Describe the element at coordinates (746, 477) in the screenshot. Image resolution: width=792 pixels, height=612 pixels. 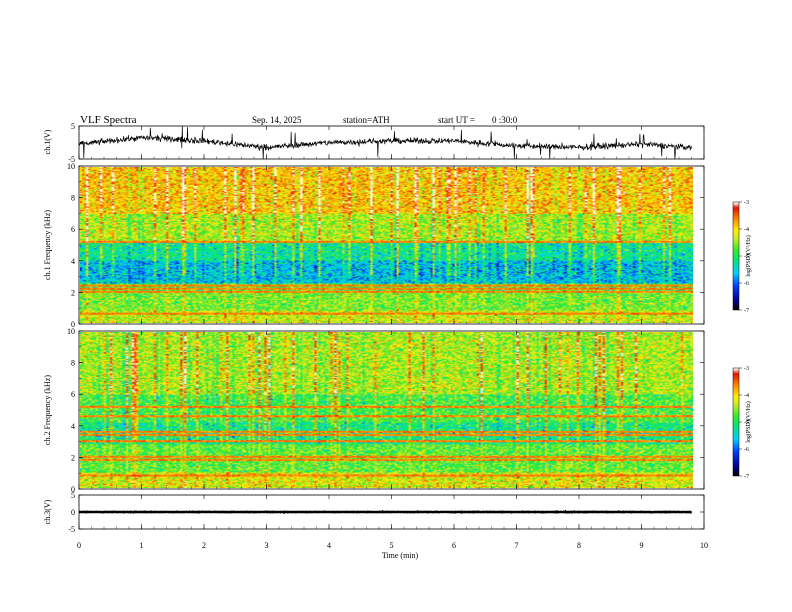
I see `ch2-colorbar-tick-label: -7` at that location.